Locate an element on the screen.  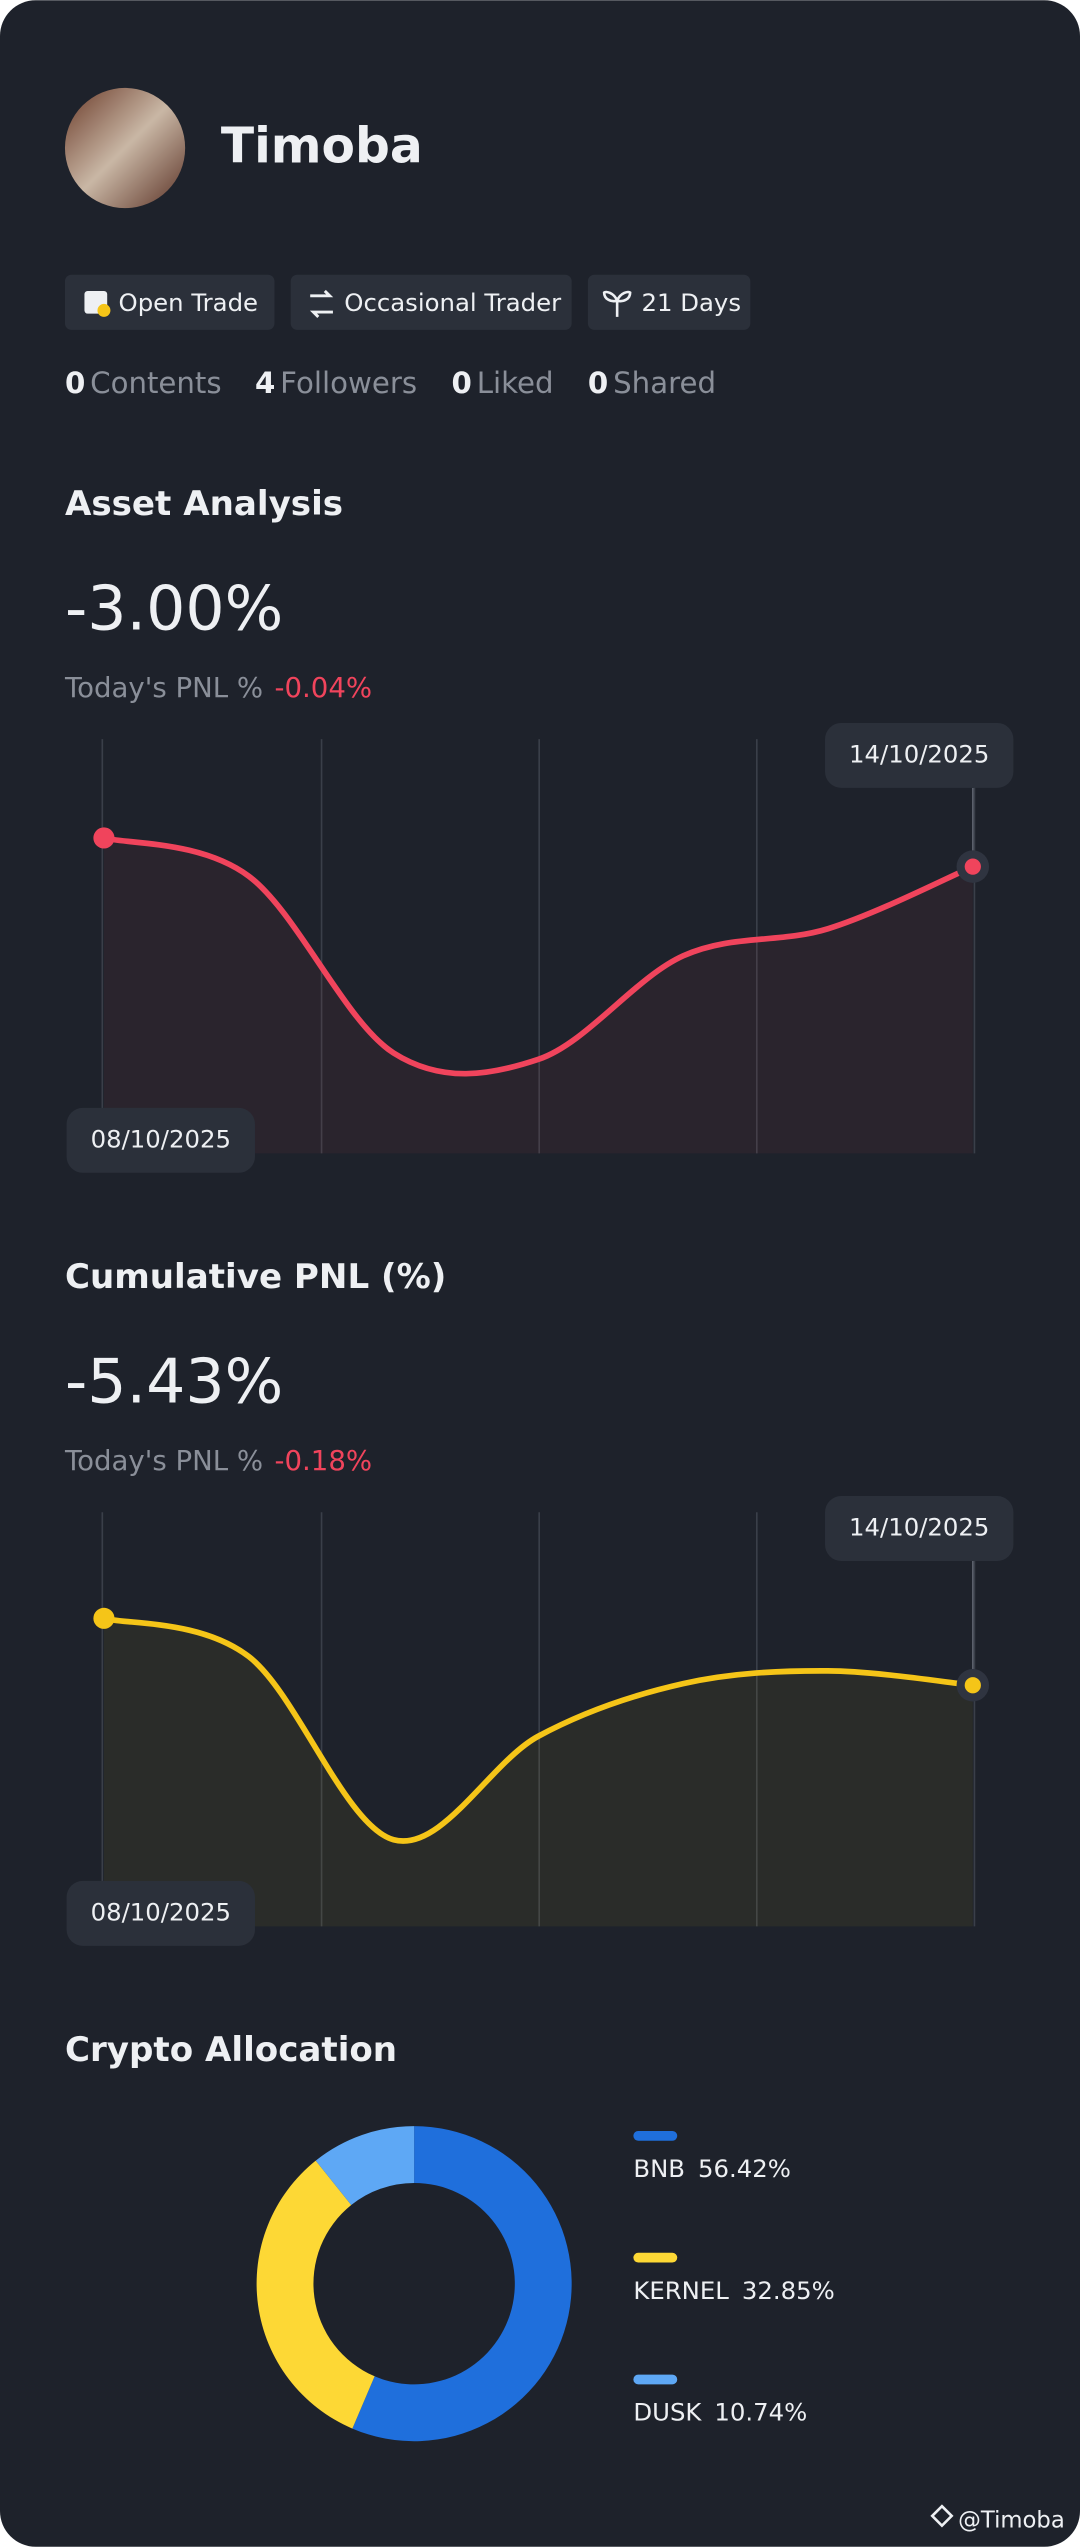
stat-label: Followers is located at coordinates (348, 383).